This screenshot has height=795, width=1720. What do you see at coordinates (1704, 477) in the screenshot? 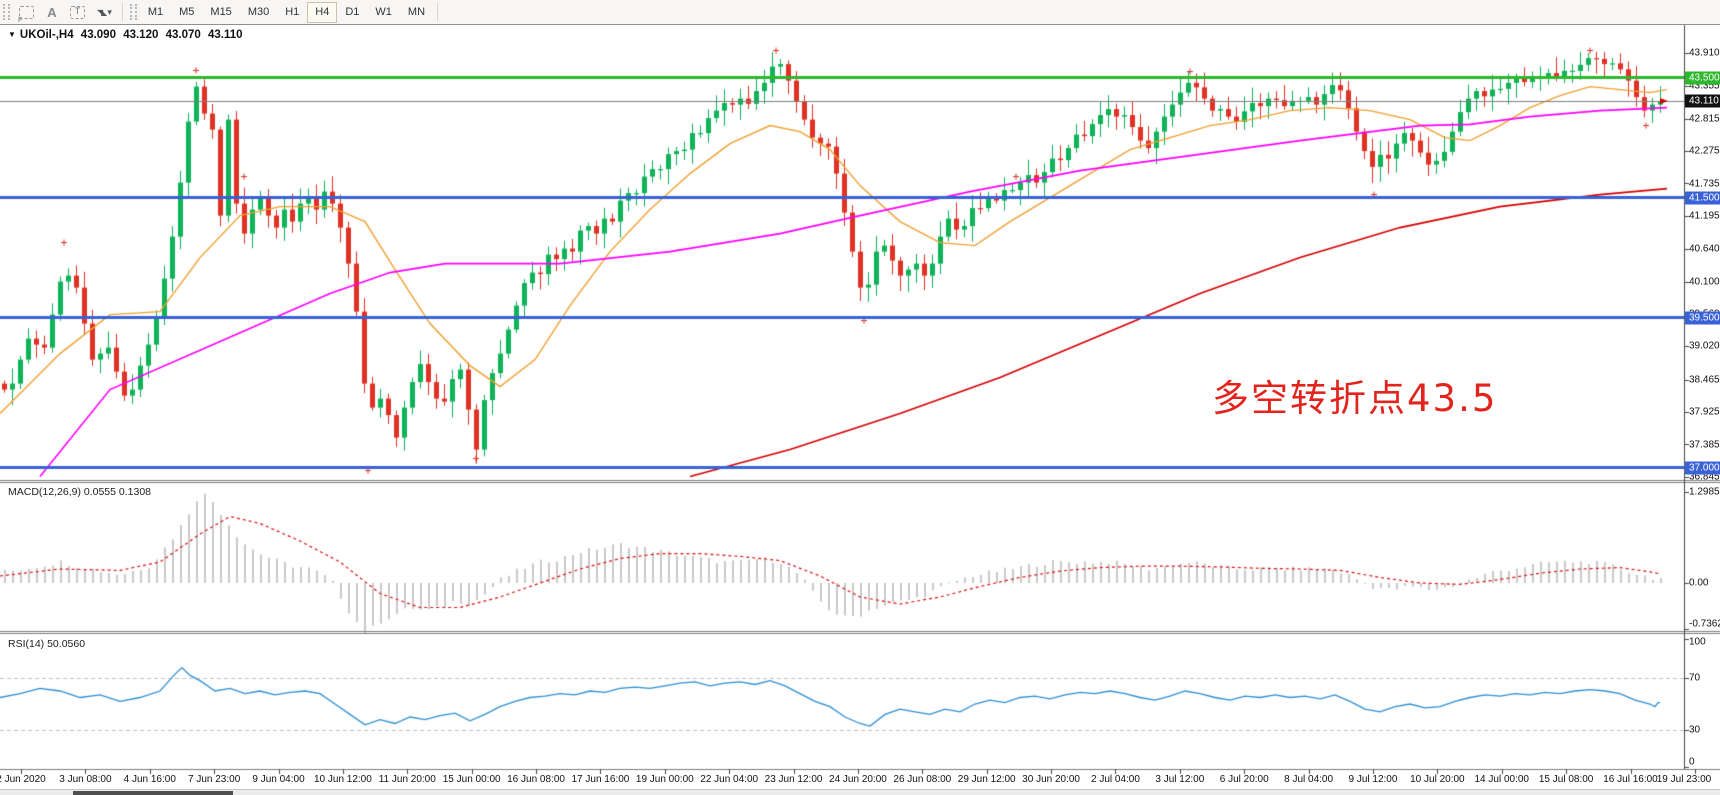
I see `price-tick: 36.845` at bounding box center [1704, 477].